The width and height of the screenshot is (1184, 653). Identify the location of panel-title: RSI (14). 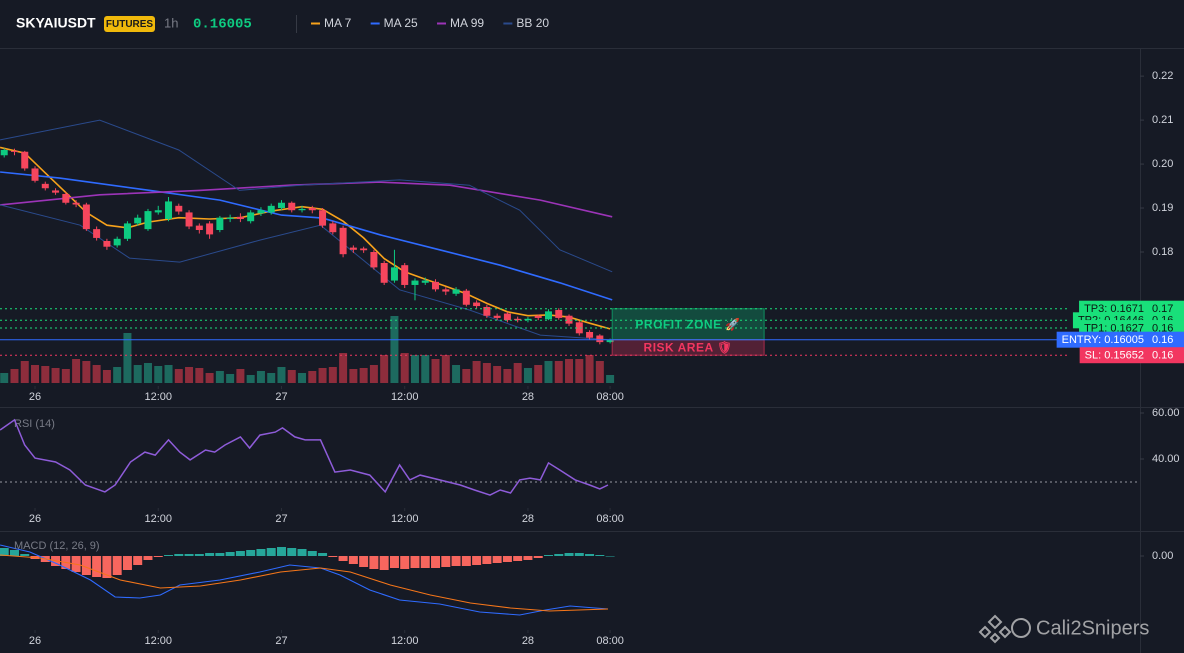
(34, 424).